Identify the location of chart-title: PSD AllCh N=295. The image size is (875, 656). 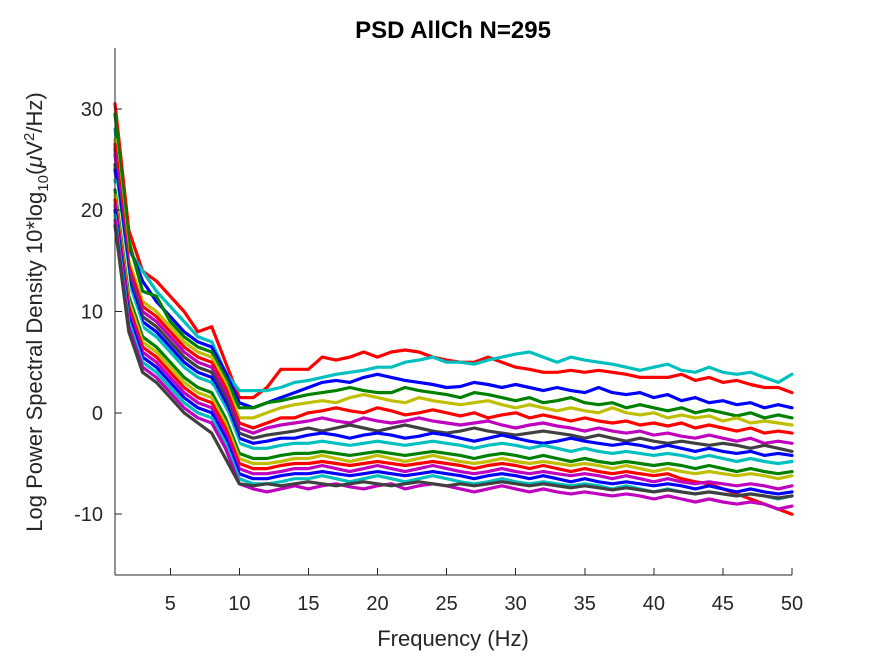
(453, 30).